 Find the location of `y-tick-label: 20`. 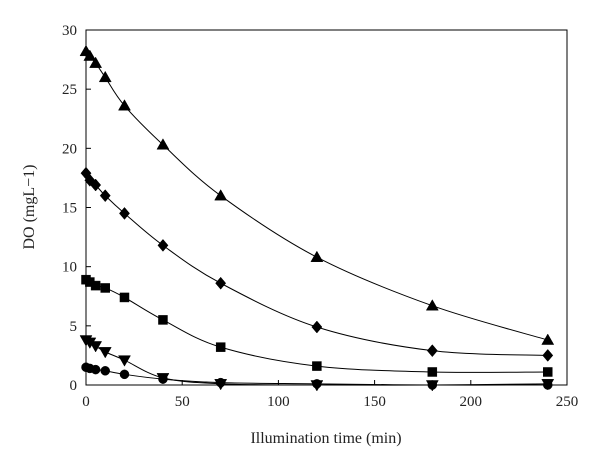

y-tick-label: 20 is located at coordinates (69, 149).